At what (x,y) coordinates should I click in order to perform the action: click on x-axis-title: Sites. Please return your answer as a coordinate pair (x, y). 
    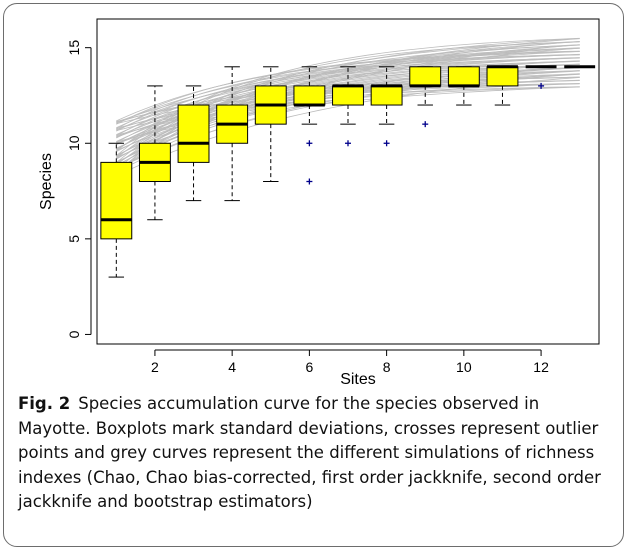
    Looking at the image, I should click on (358, 379).